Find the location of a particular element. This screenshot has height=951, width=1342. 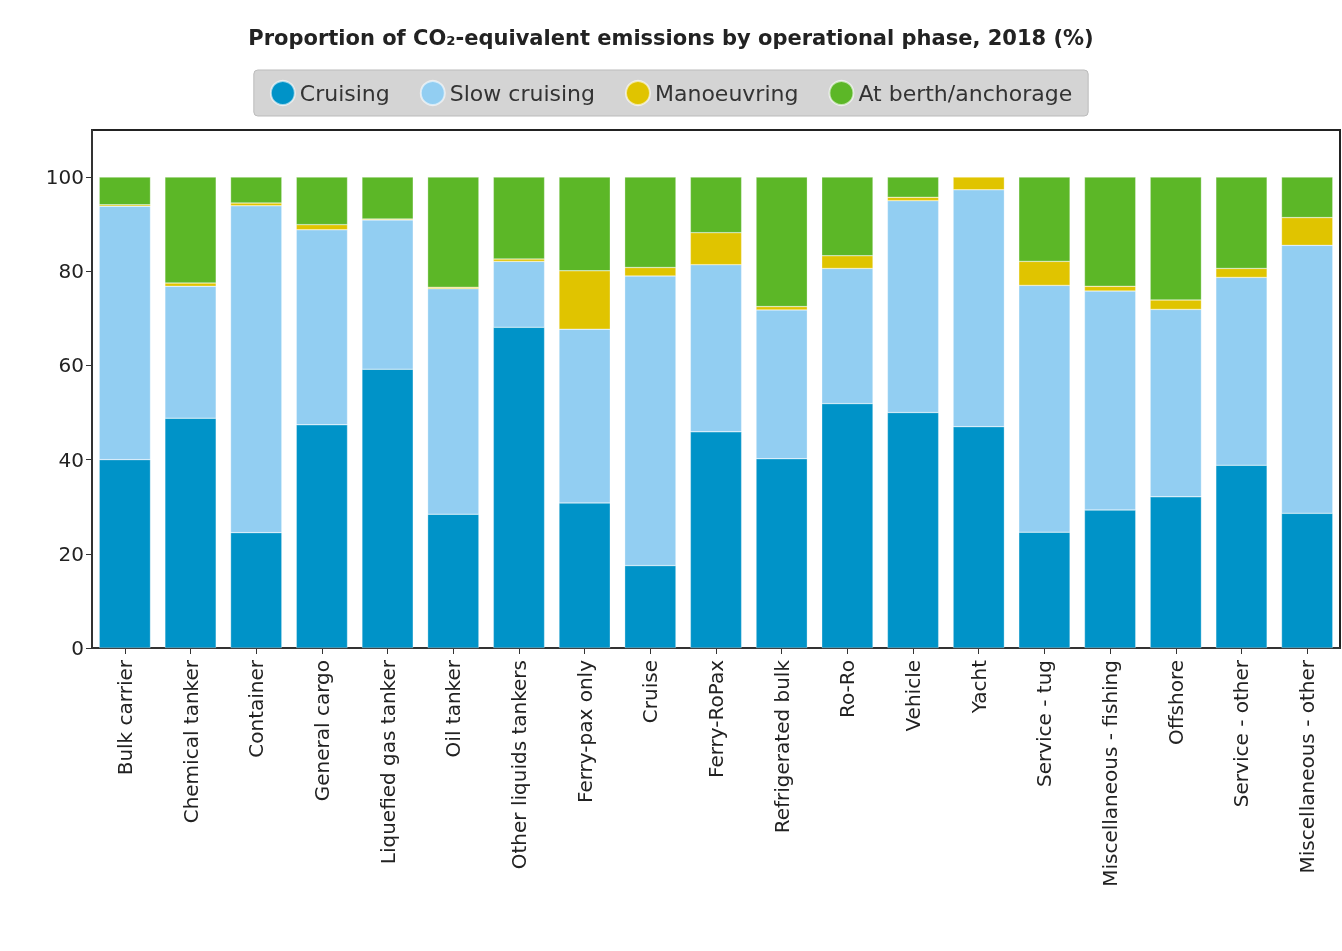

legend-label: Slow cruising is located at coordinates (522, 93).